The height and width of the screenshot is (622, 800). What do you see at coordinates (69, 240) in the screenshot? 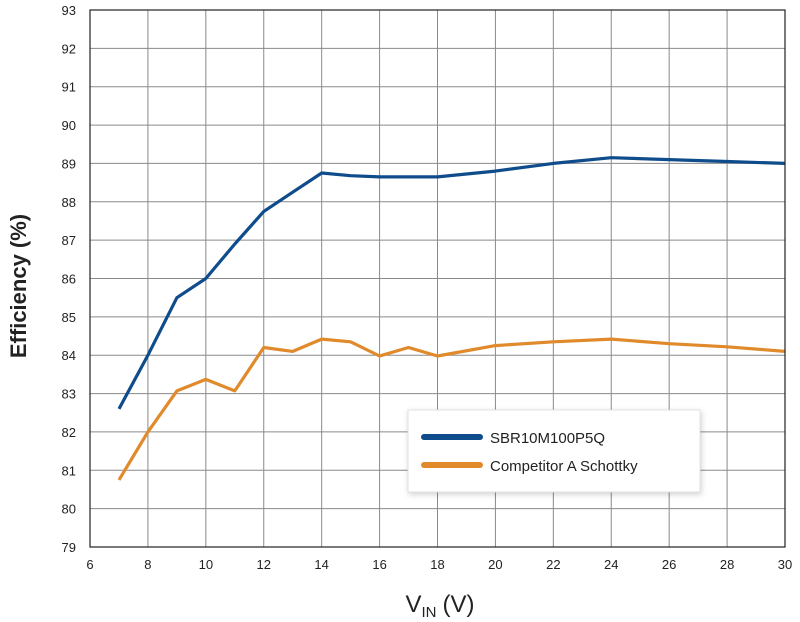
I see `y-tick-label: 87` at bounding box center [69, 240].